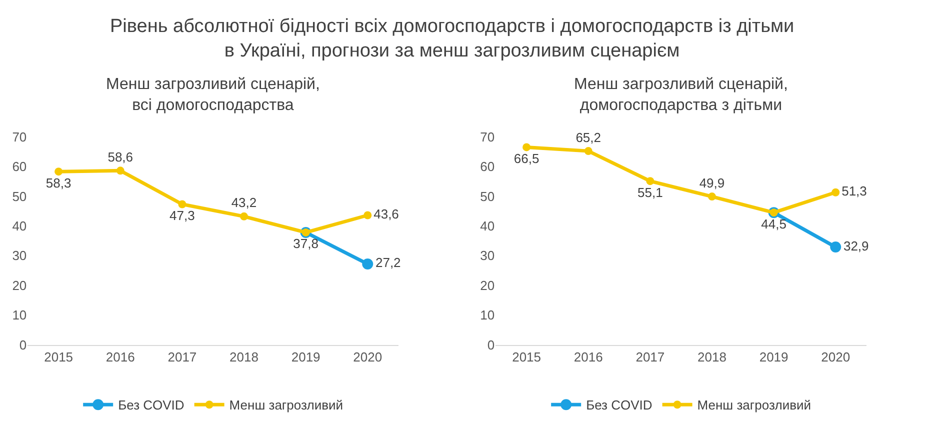 This screenshot has width=933, height=441. What do you see at coordinates (244, 202) in the screenshot?
I see `data-label: 43,2` at bounding box center [244, 202].